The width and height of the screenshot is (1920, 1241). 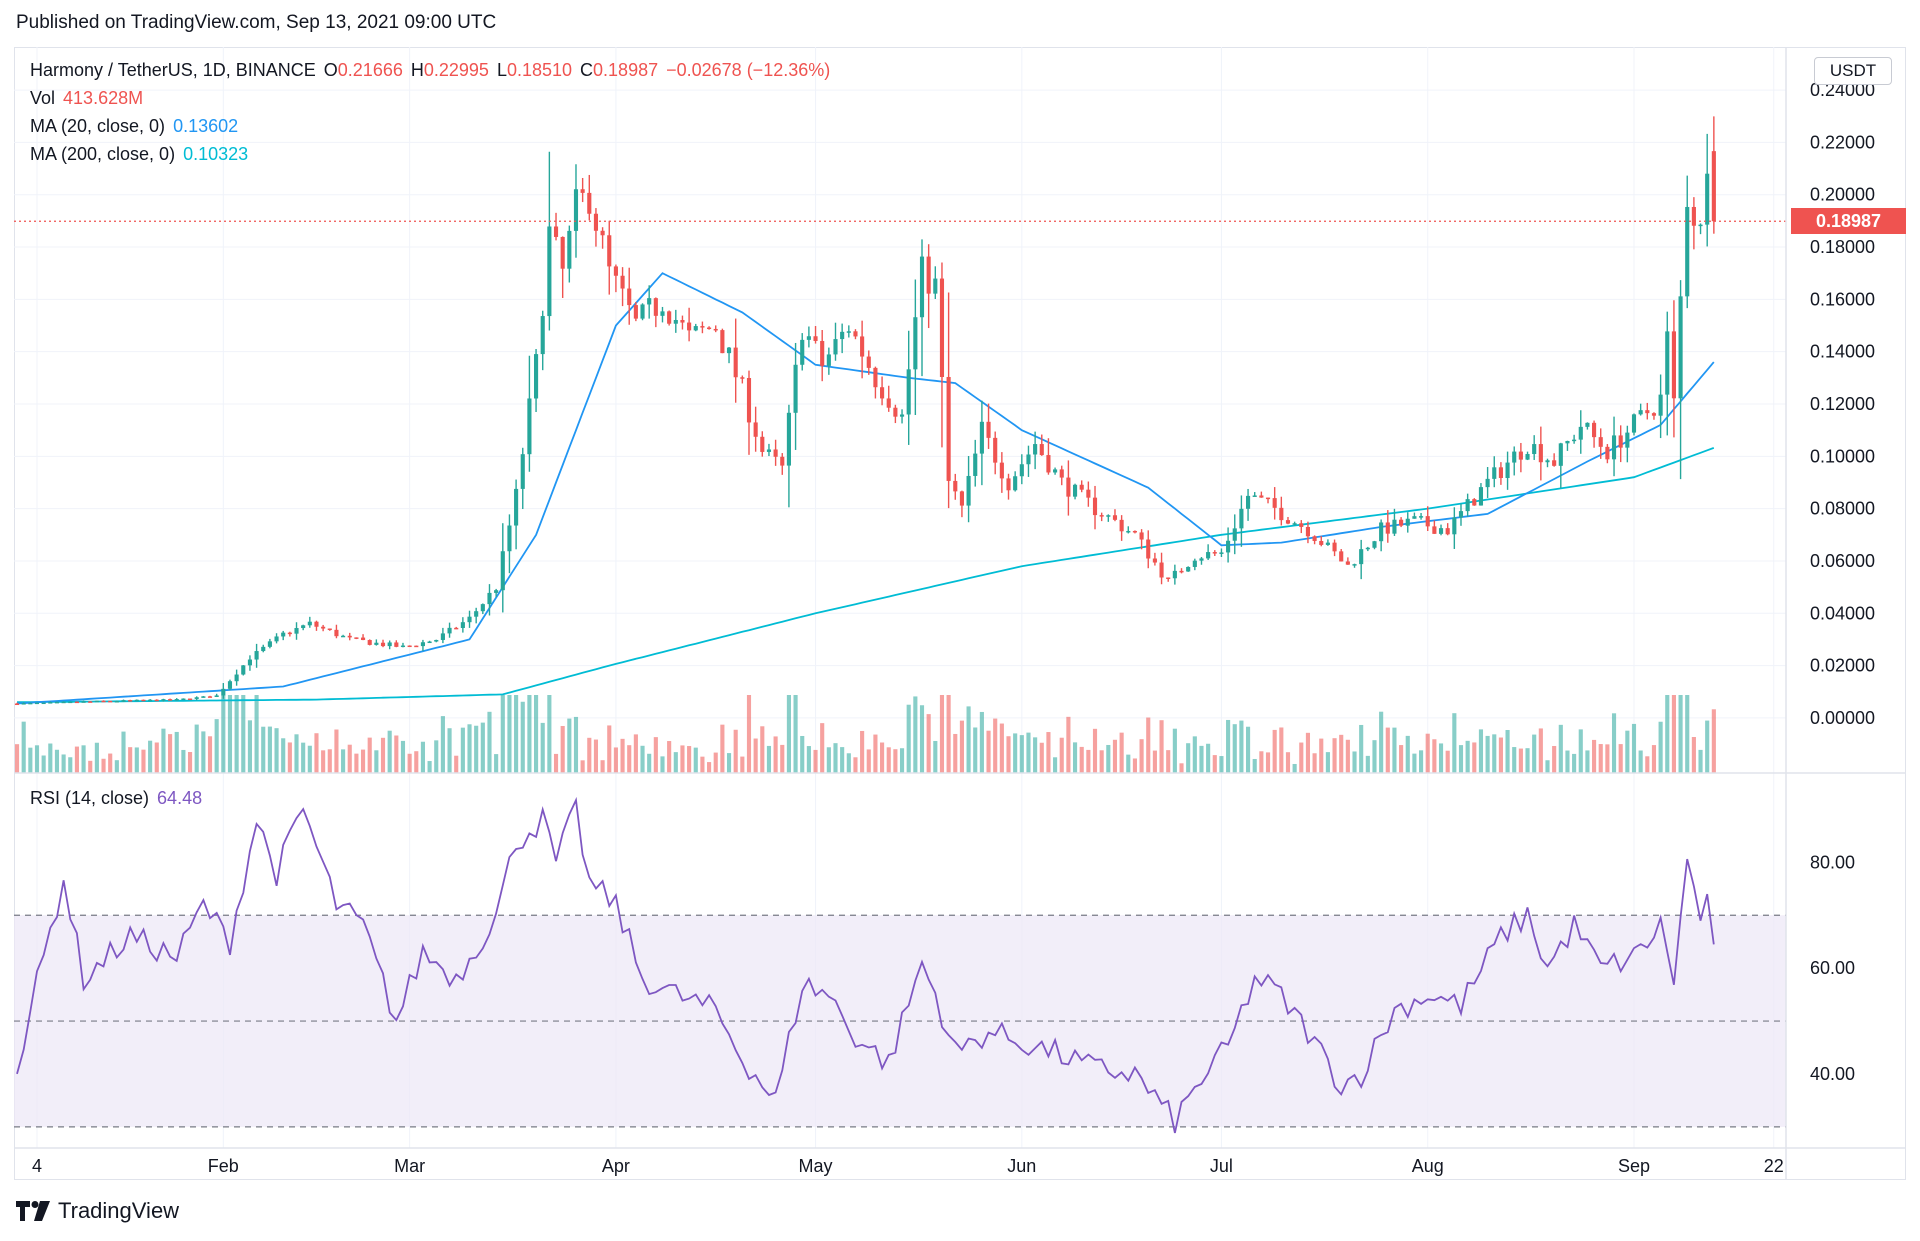 What do you see at coordinates (103, 154) in the screenshot?
I see `ma200-label: MA (200, close, 0)` at bounding box center [103, 154].